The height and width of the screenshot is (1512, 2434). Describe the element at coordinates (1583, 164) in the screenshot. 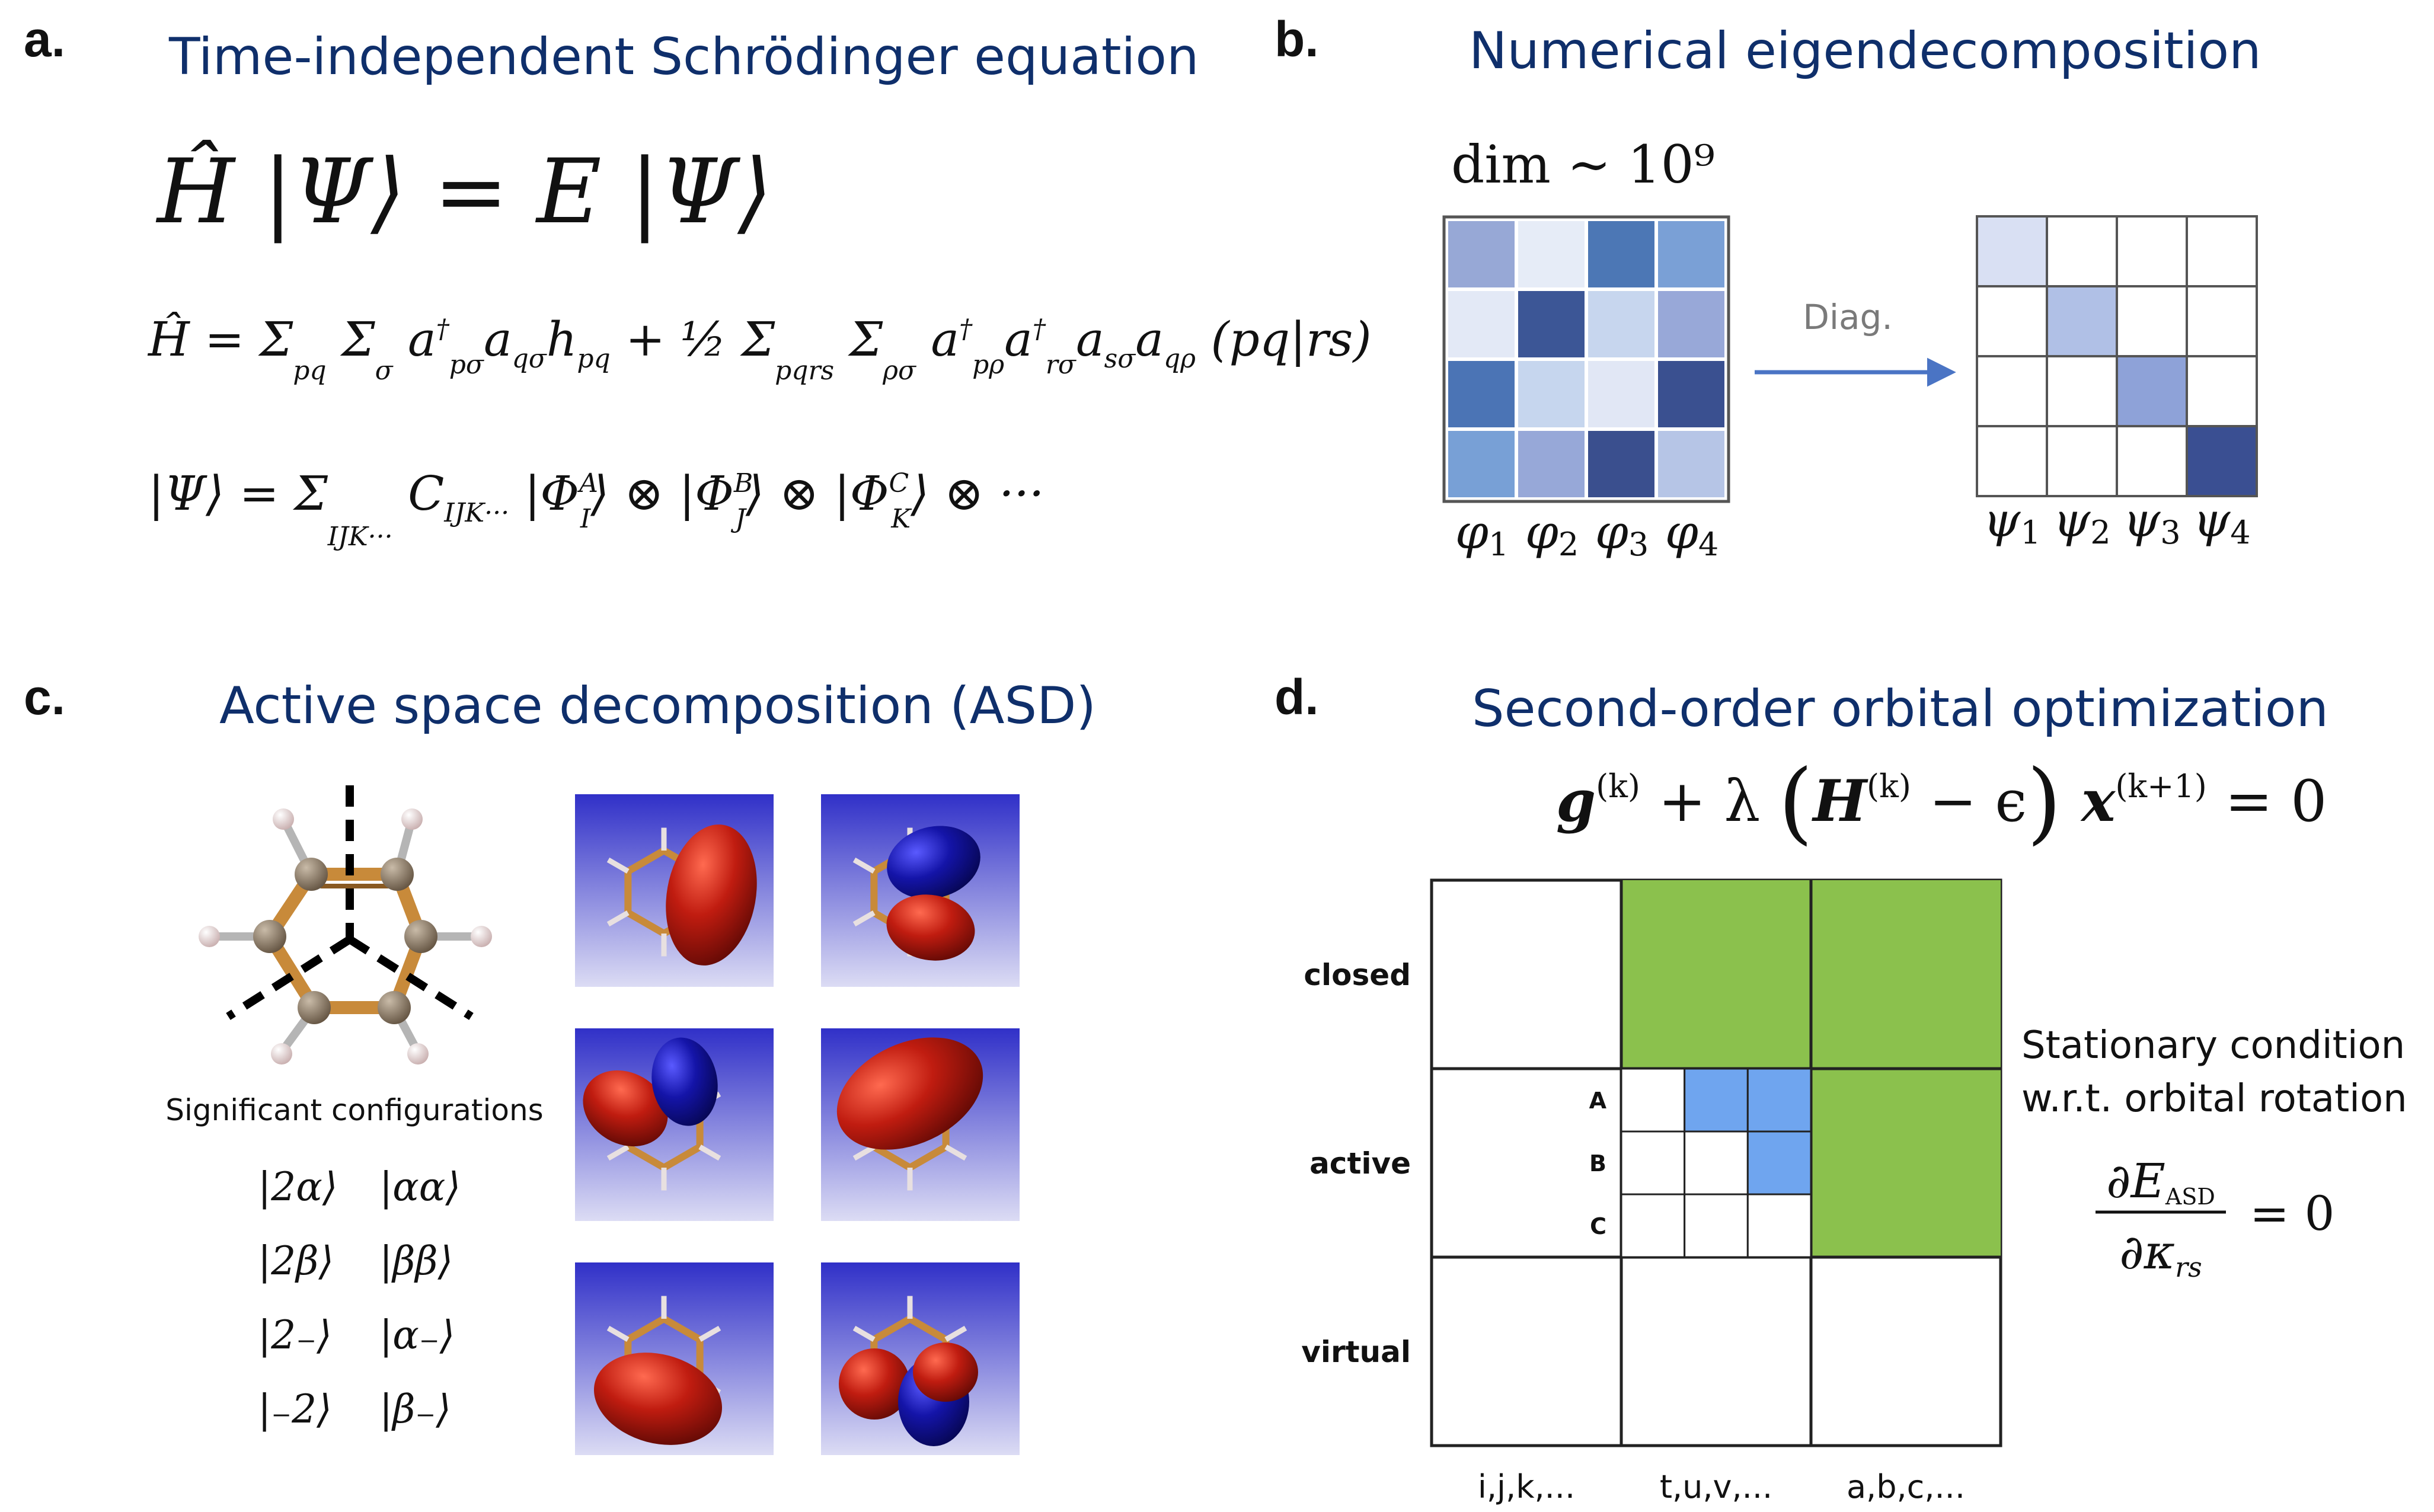

I see `dimension-label: dim ∼ 10⁹` at that location.